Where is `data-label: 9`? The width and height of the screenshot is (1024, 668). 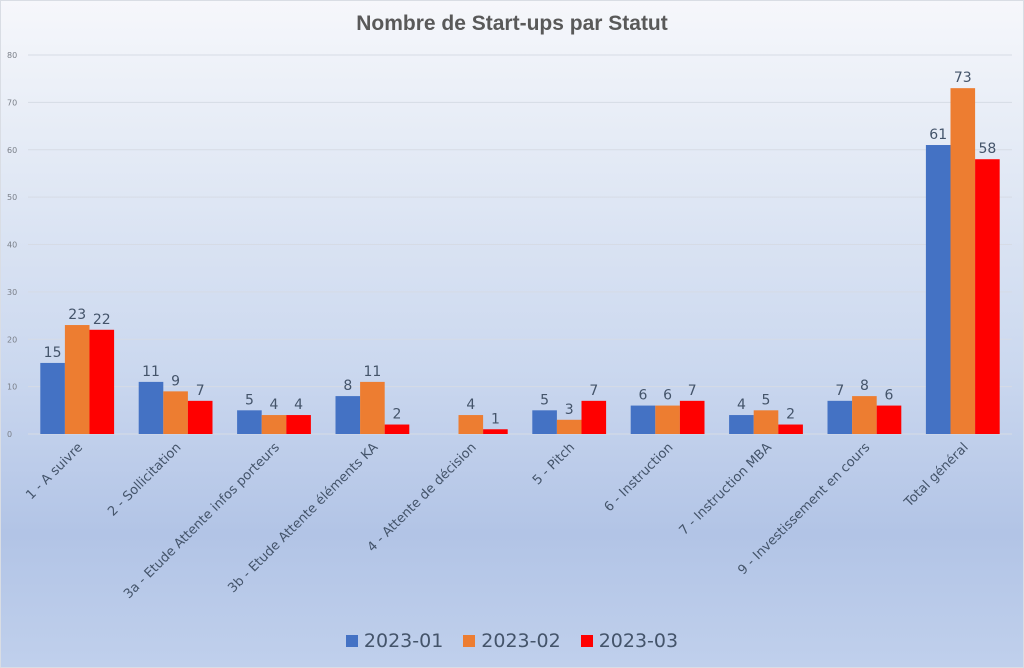
data-label: 9 is located at coordinates (175, 381).